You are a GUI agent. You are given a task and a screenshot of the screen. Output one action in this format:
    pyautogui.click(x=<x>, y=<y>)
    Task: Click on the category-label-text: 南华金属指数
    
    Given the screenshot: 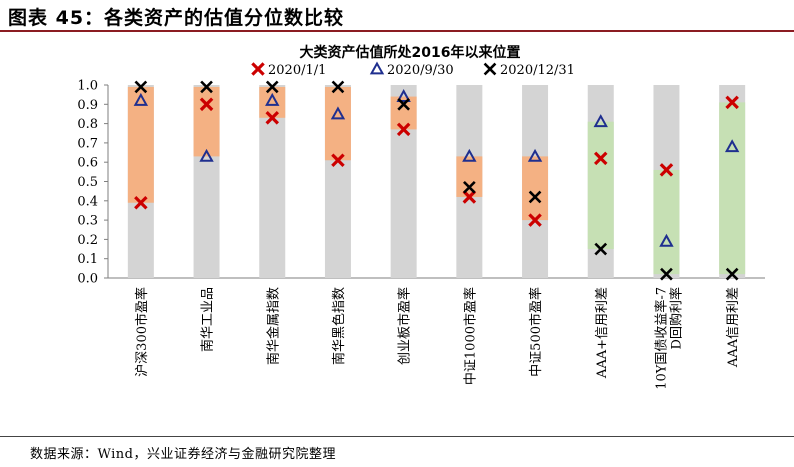 What is the action you would take?
    pyautogui.click(x=273, y=326)
    